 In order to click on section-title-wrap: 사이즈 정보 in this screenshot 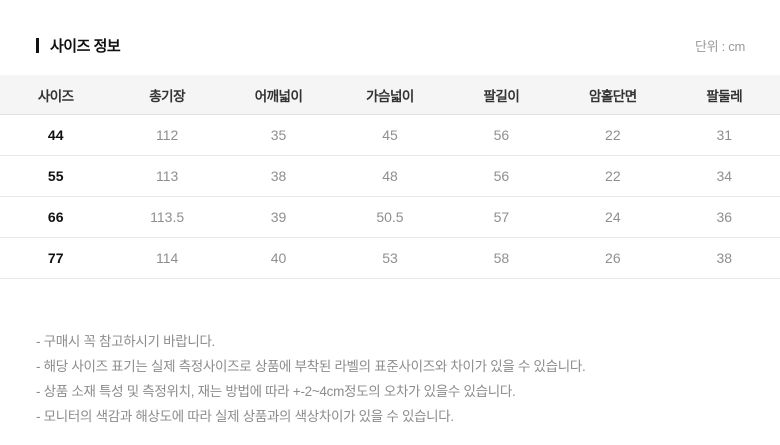, I will do `click(78, 45)`.